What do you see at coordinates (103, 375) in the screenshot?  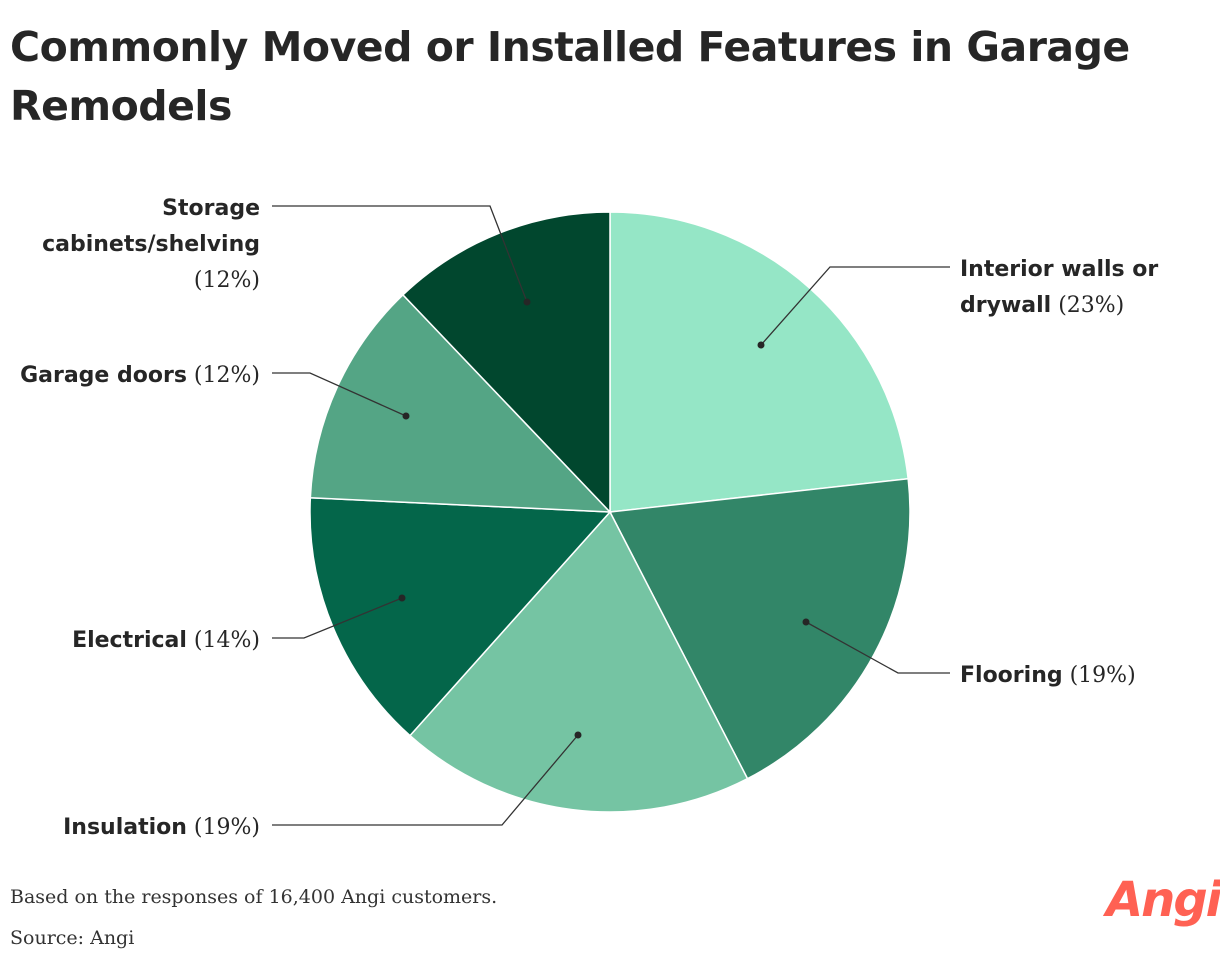 I see `slice-label-name: Garage doors` at bounding box center [103, 375].